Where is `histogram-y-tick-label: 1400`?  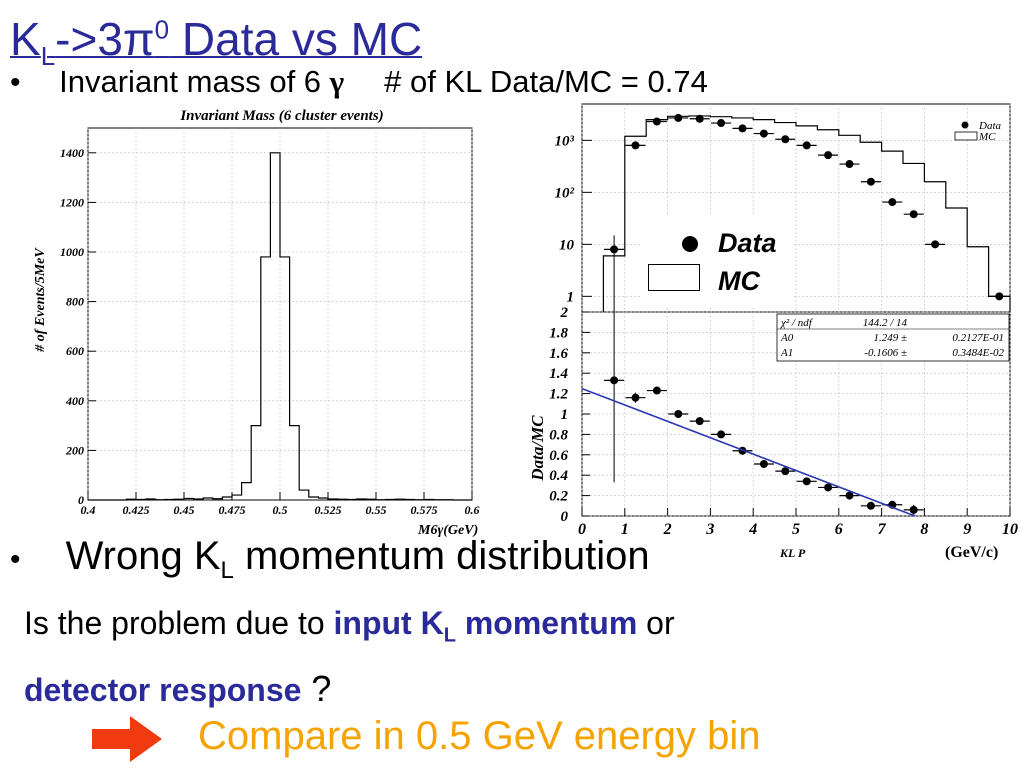 histogram-y-tick-label: 1400 is located at coordinates (72, 153).